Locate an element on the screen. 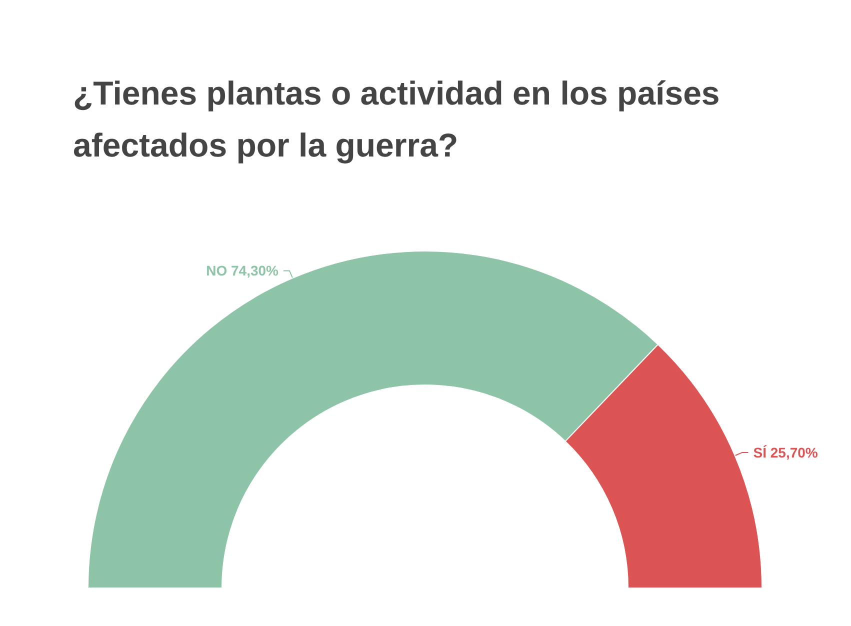 This screenshot has height=626, width=851. slice-label: SÍ 25,70% is located at coordinates (785, 452).